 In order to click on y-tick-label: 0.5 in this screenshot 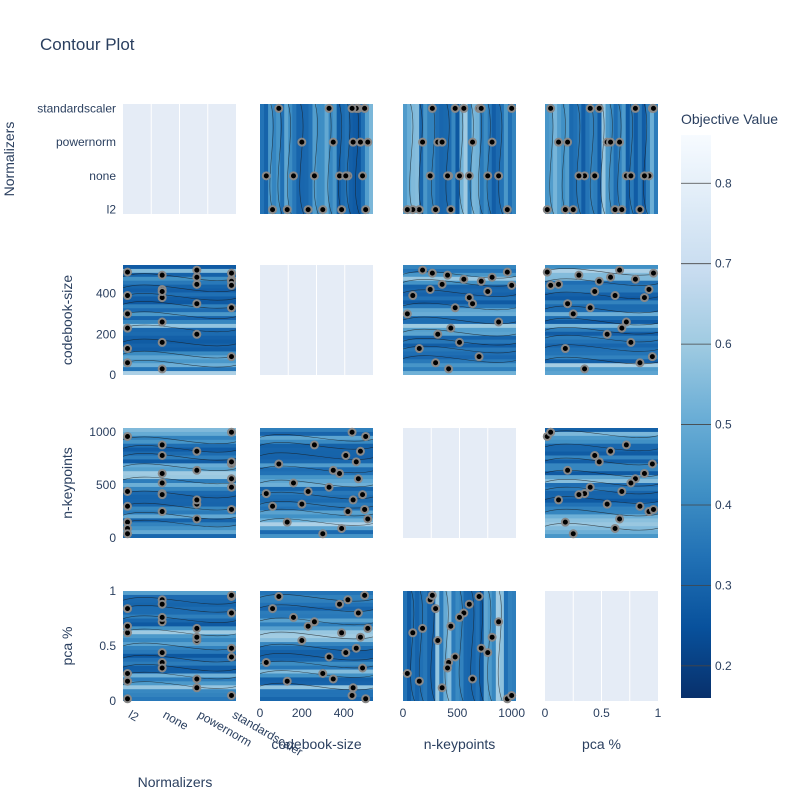, I will do `click(107, 646)`.